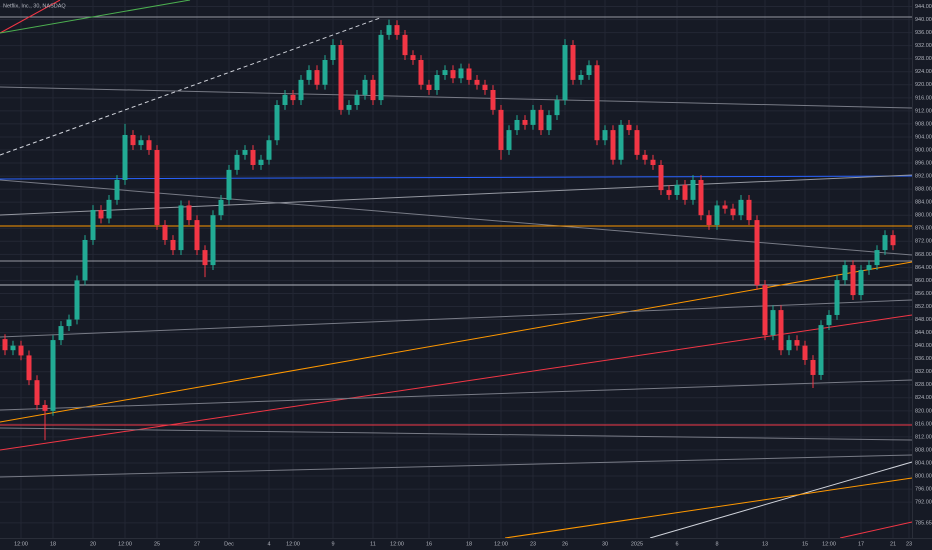  What do you see at coordinates (923, 372) in the screenshot?
I see `y-tick-label: 832.00` at bounding box center [923, 372].